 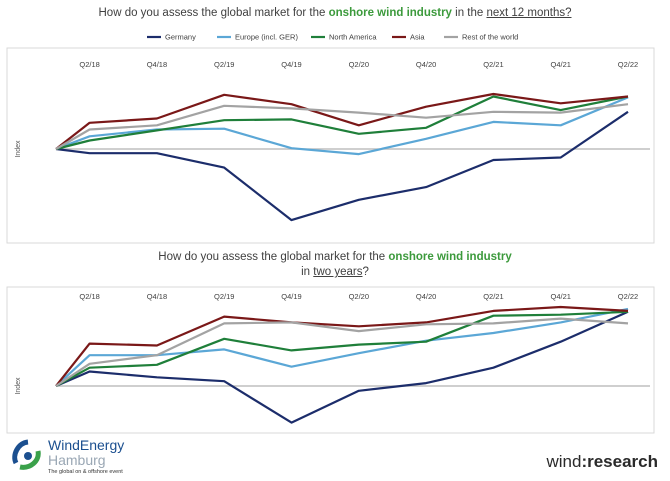 I want to click on chart-1-series-rest-of-the-world, so click(x=342, y=126).